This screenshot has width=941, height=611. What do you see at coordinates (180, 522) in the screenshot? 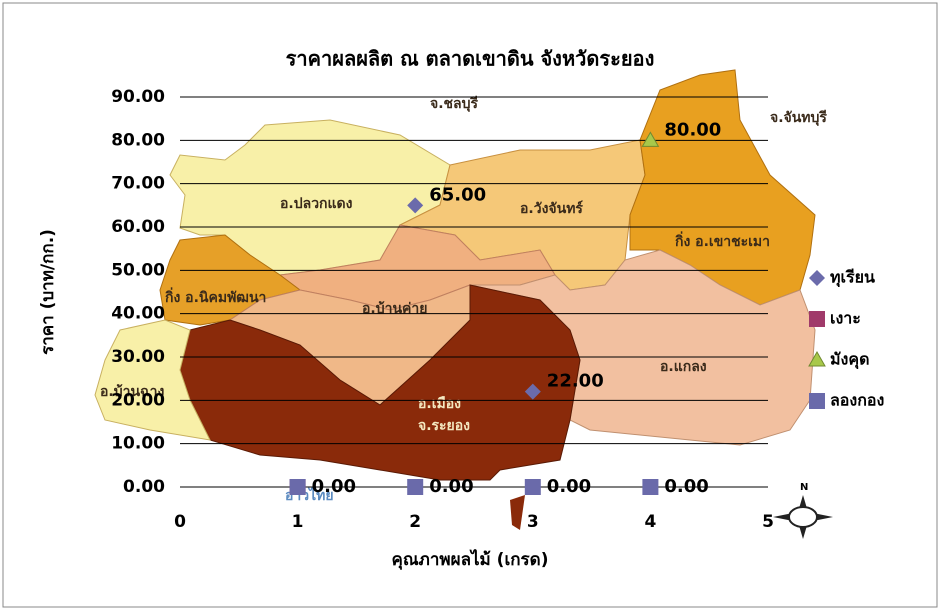
I see `x-tick-label: 0` at bounding box center [180, 522].